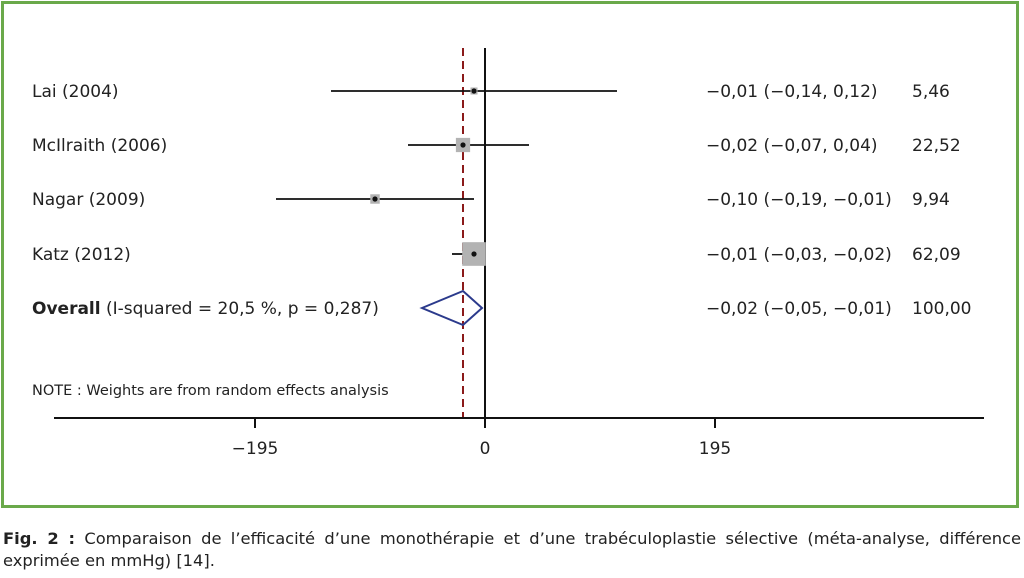 Image resolution: width=1024 pixels, height=578 pixels. Describe the element at coordinates (255, 449) in the screenshot. I see `x-axis-tick-label: −195` at that location.